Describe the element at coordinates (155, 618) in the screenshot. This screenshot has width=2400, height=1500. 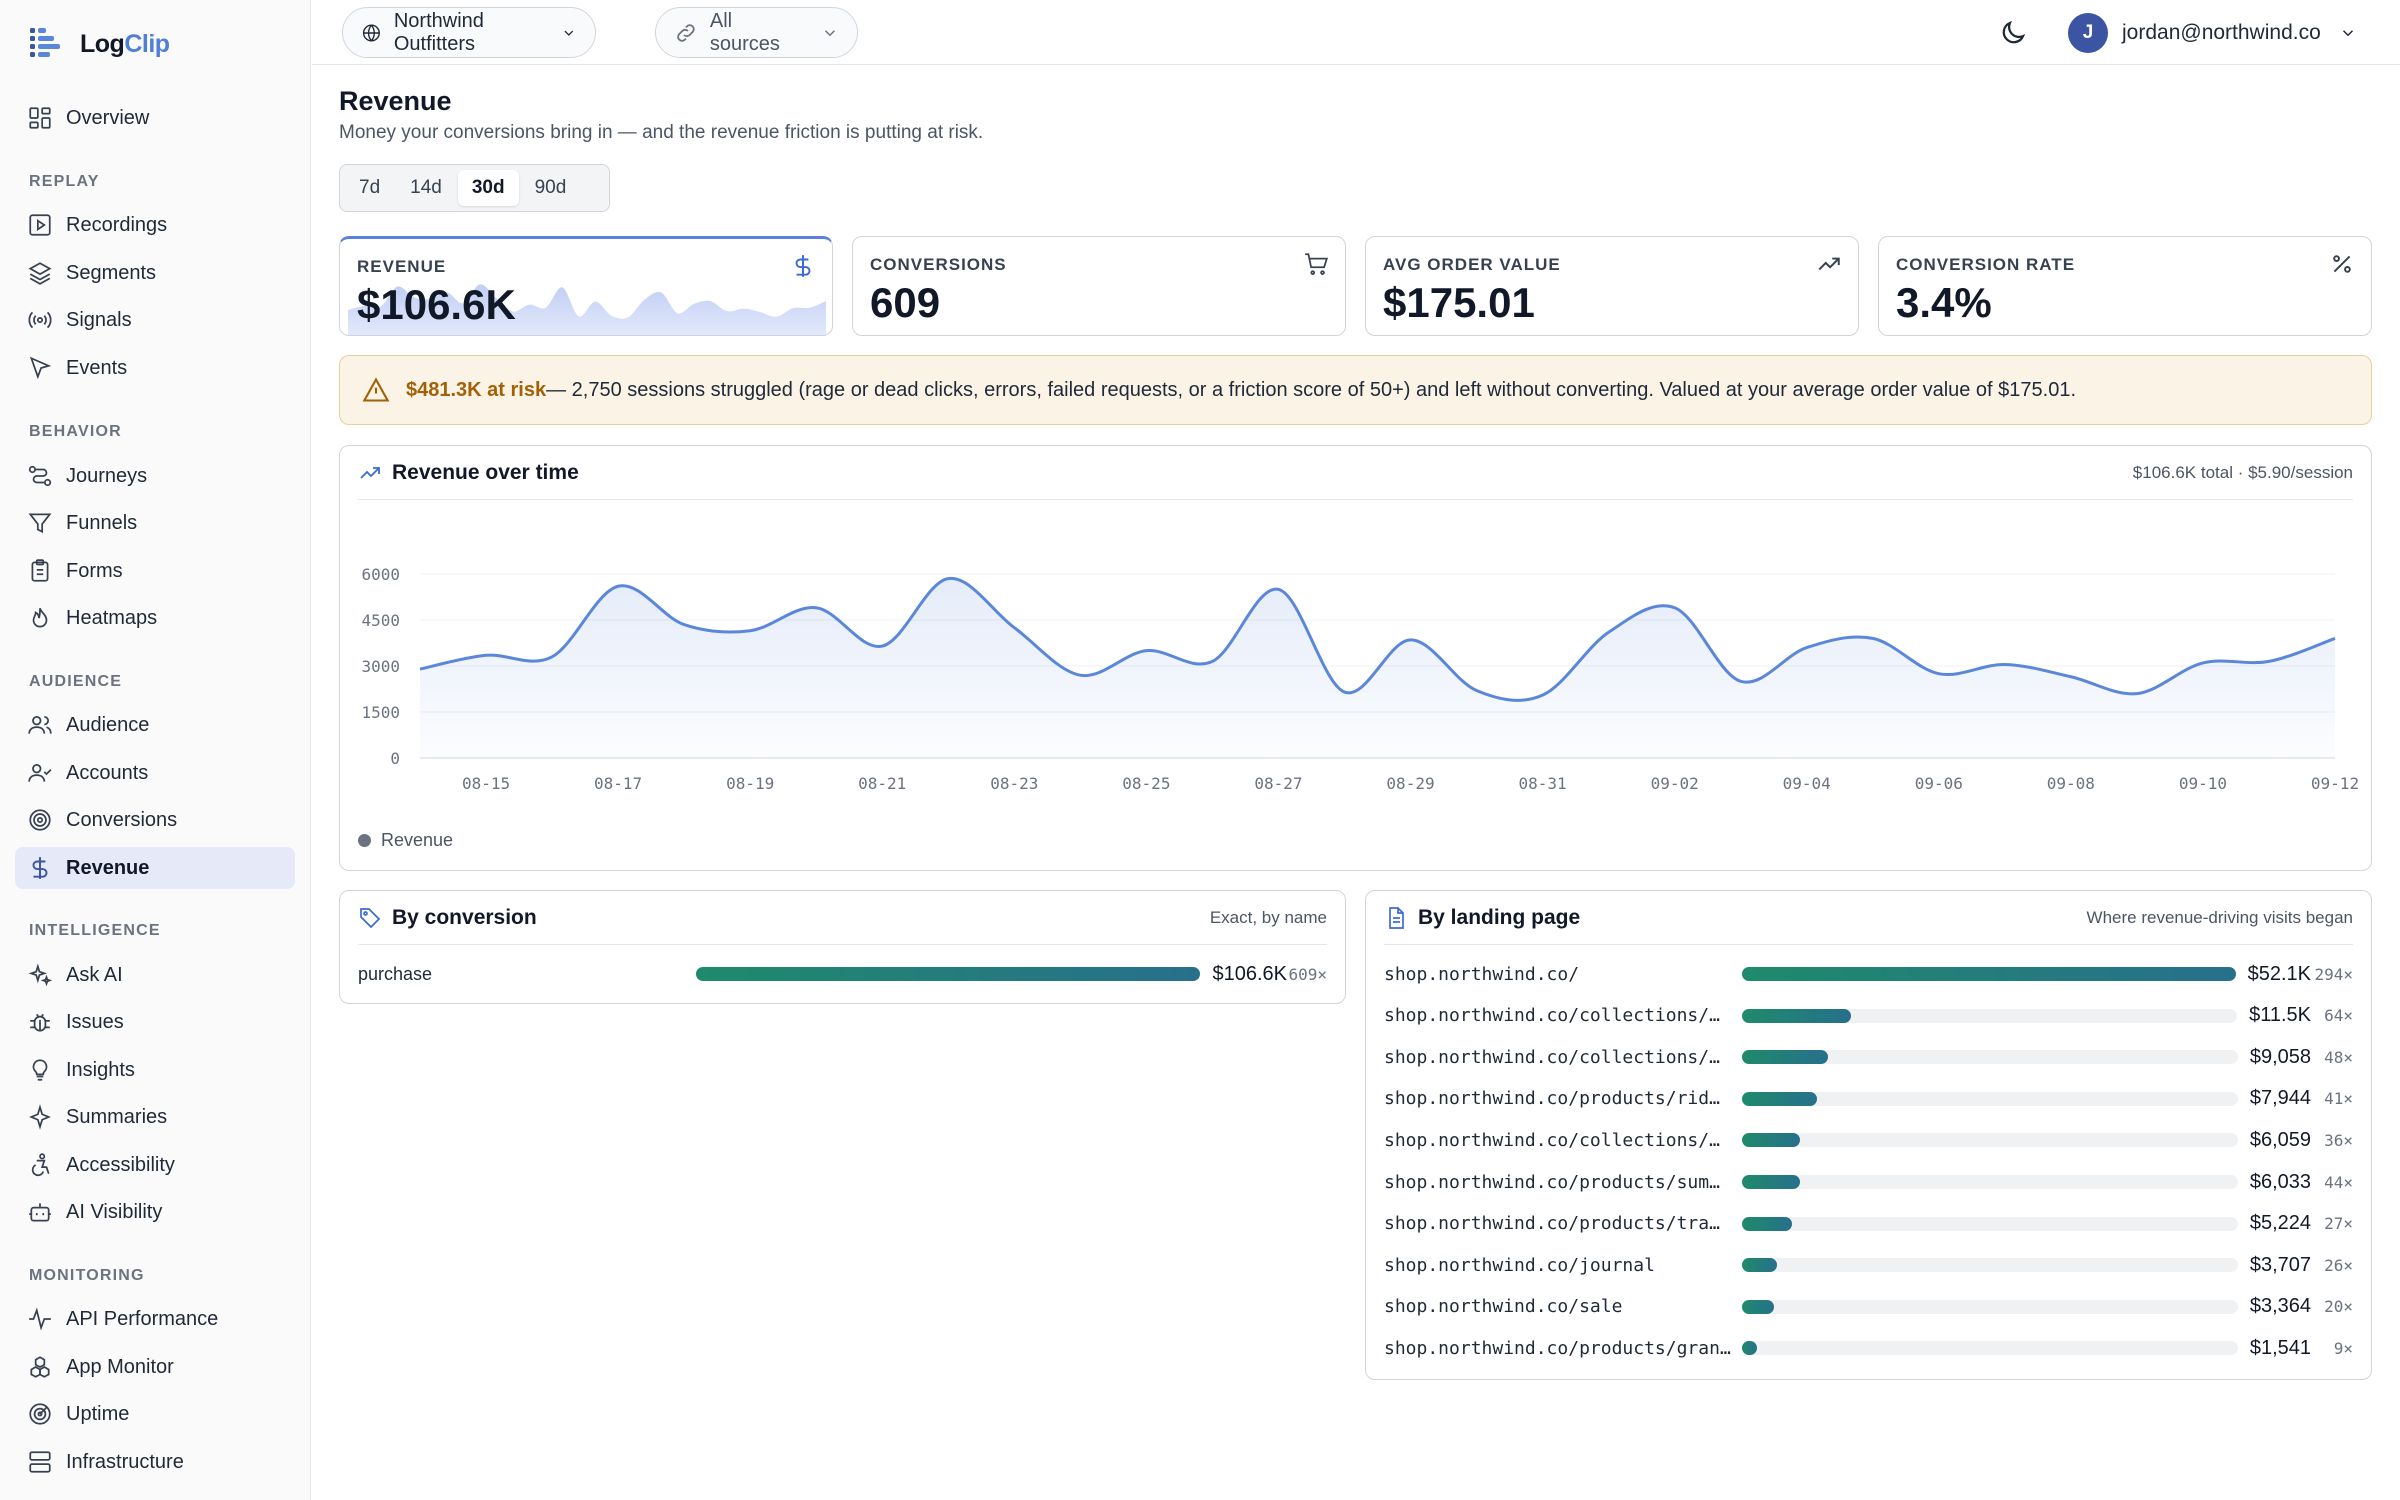
I see `sidebar-item-heatmaps: Heatmaps` at that location.